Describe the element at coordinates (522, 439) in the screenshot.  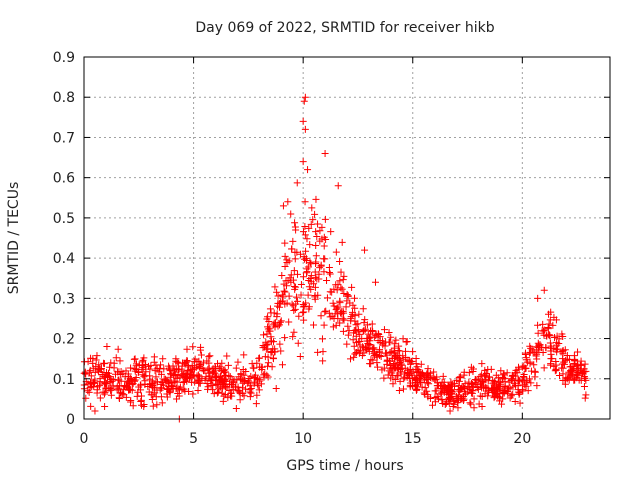
I see `x-tick-label: 20` at that location.